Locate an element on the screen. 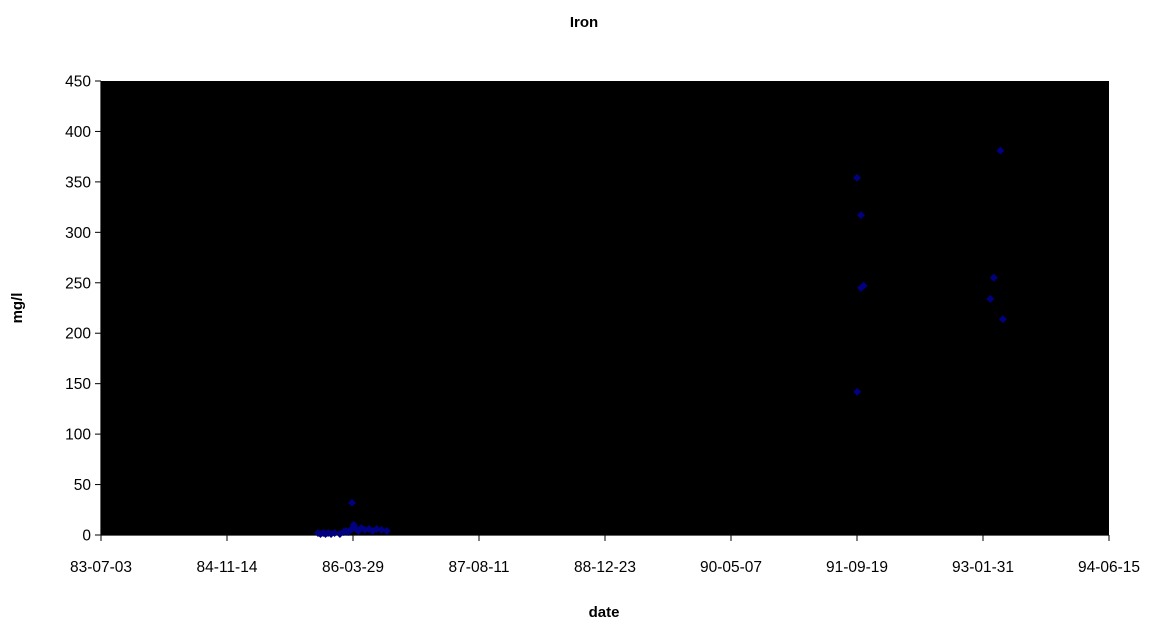  x-axis-label: date is located at coordinates (604, 612).